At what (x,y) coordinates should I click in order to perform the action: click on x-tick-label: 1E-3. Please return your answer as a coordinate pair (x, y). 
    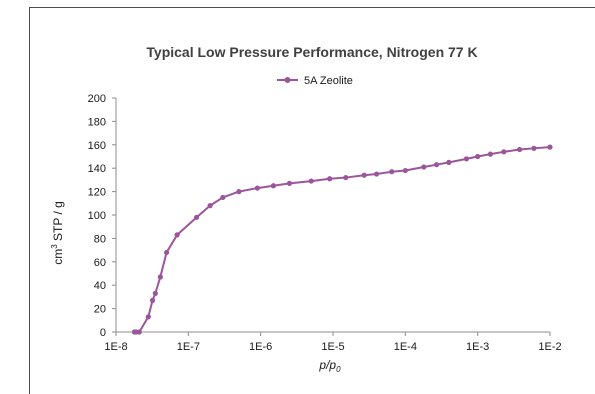
    Looking at the image, I should click on (477, 347).